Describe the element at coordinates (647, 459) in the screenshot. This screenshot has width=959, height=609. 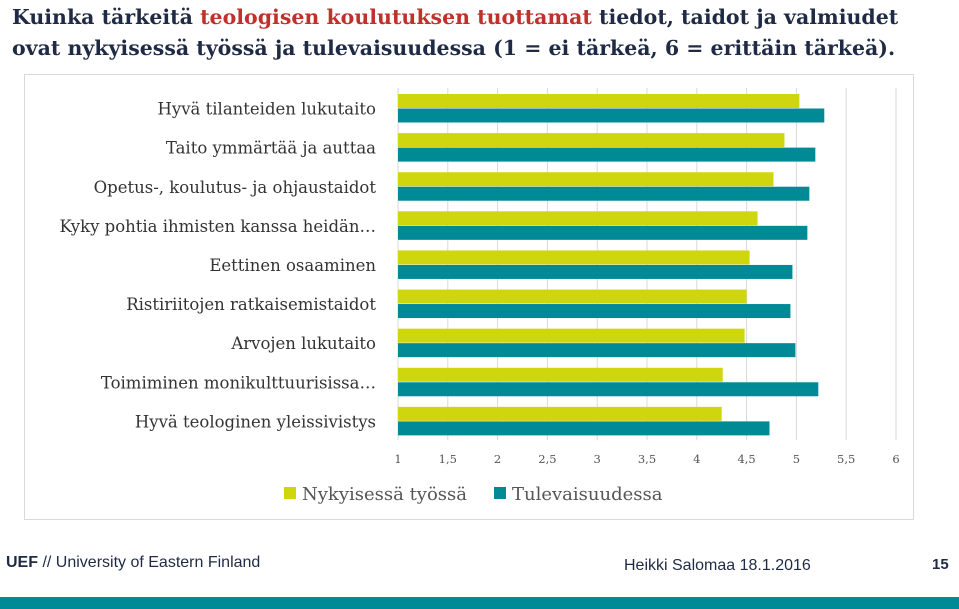
I see `x-tick-label: 3,5` at that location.